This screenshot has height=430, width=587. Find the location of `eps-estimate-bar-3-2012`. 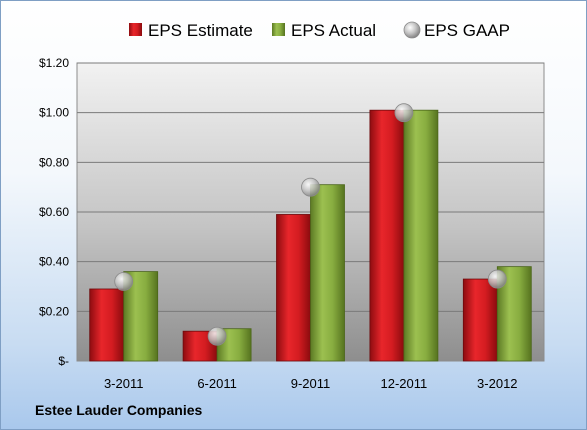

eps-estimate-bar-3-2012 is located at coordinates (480, 320).